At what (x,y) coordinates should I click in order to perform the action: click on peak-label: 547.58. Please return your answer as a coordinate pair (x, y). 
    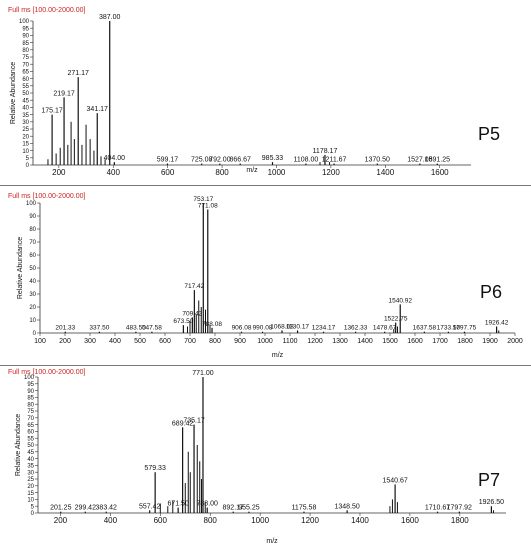
    Looking at the image, I should click on (152, 328).